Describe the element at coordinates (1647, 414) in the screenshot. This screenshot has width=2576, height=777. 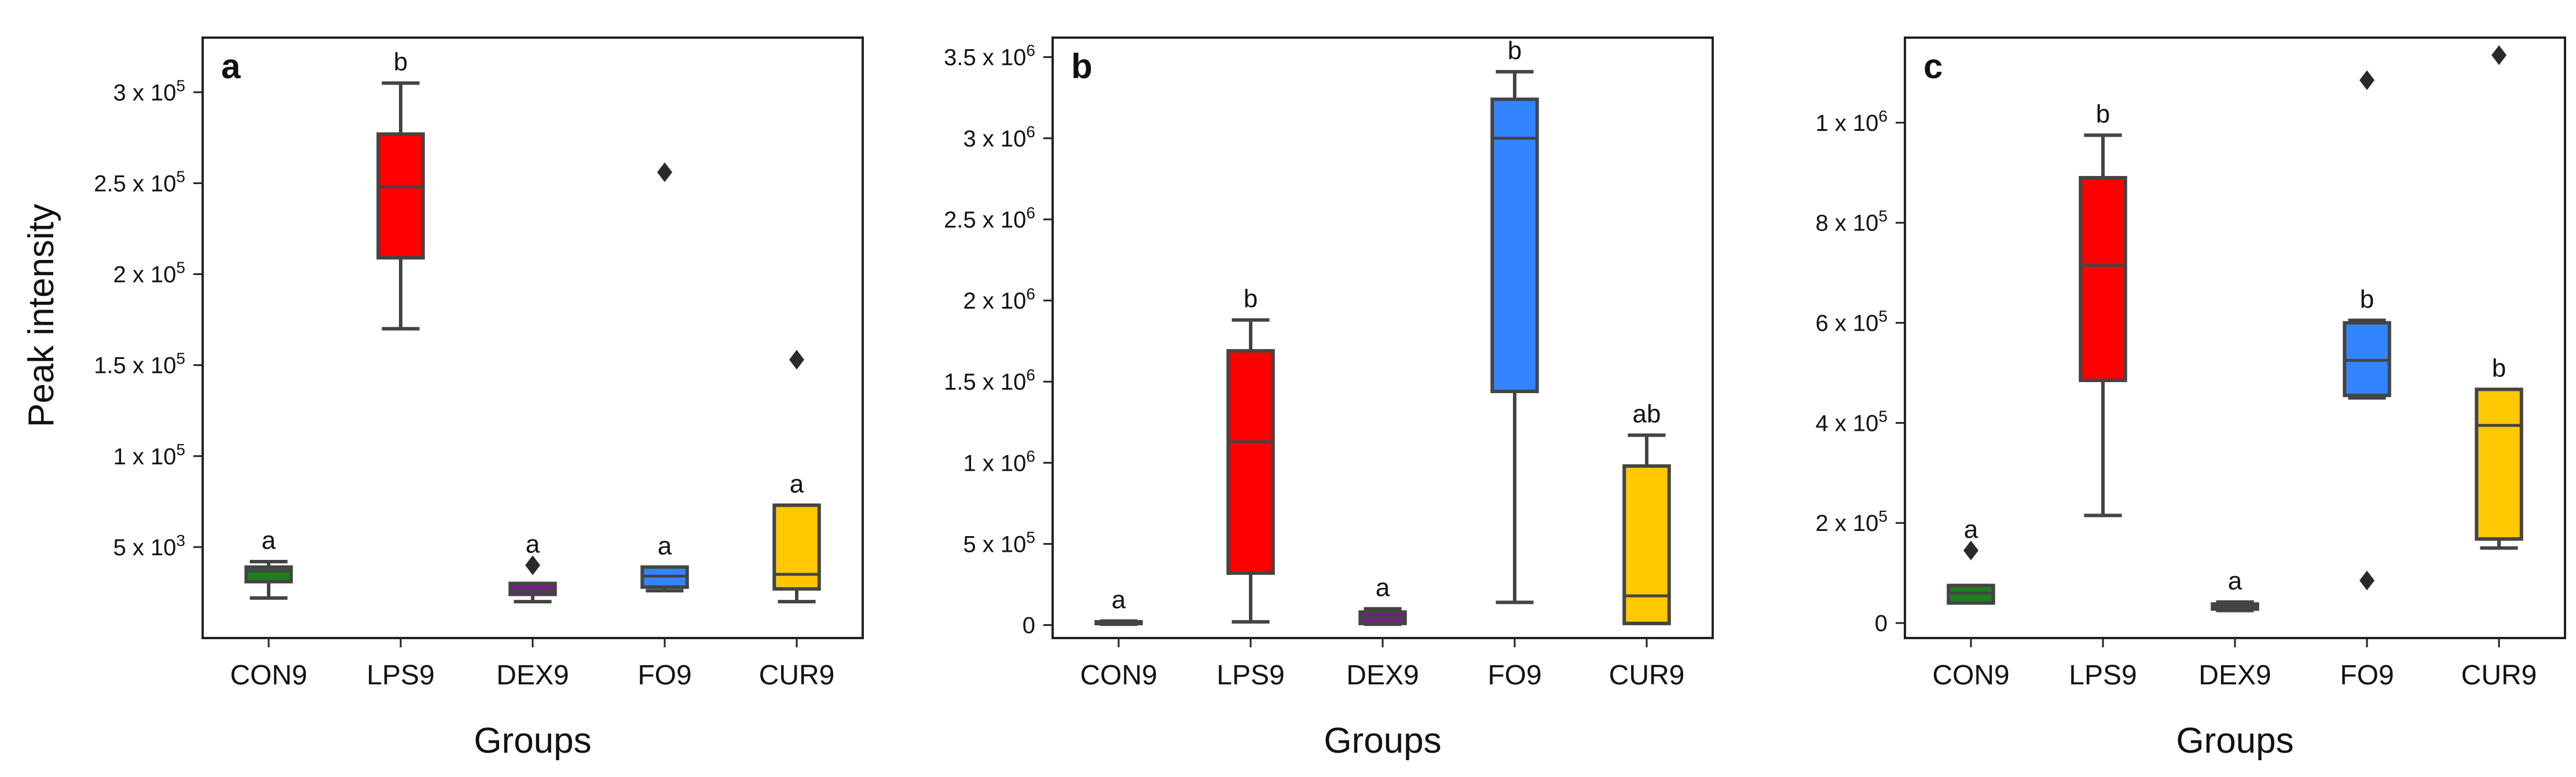
I see `significance-letter: ab` at that location.